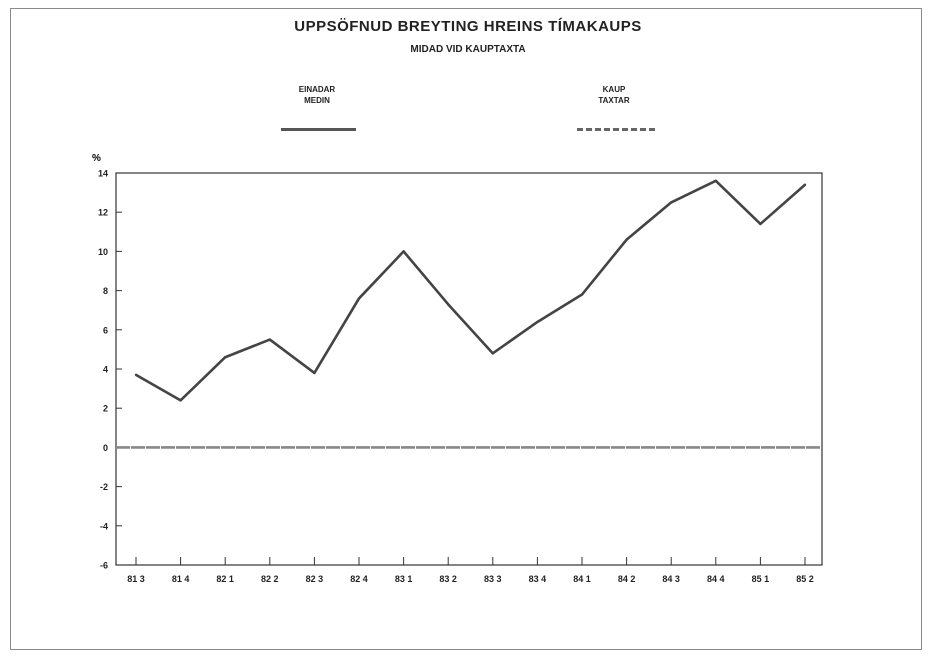 The height and width of the screenshot is (661, 936). Describe the element at coordinates (616, 129) in the screenshot. I see `legend-swatch-dashed` at that location.